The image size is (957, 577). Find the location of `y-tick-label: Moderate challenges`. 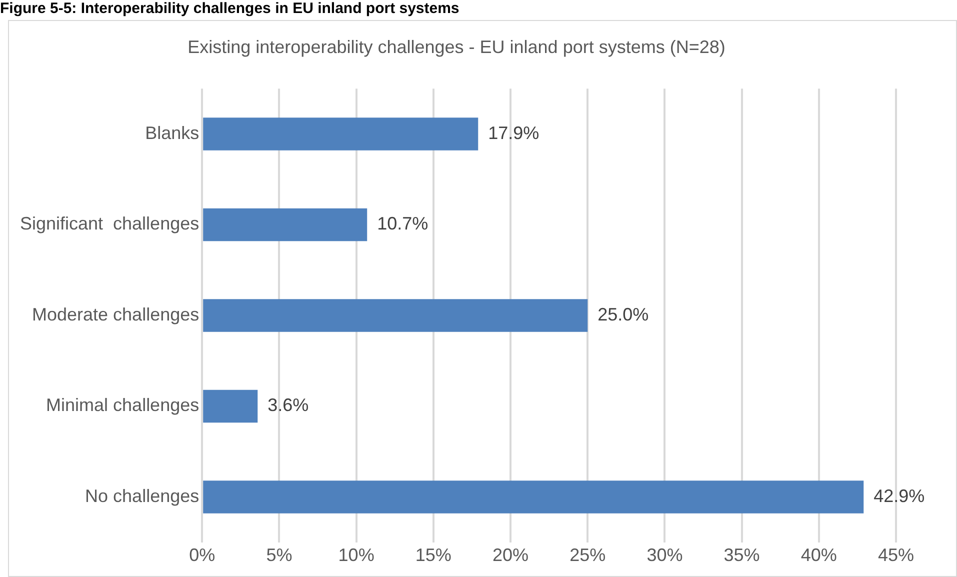

y-tick-label: Moderate challenges is located at coordinates (116, 314).